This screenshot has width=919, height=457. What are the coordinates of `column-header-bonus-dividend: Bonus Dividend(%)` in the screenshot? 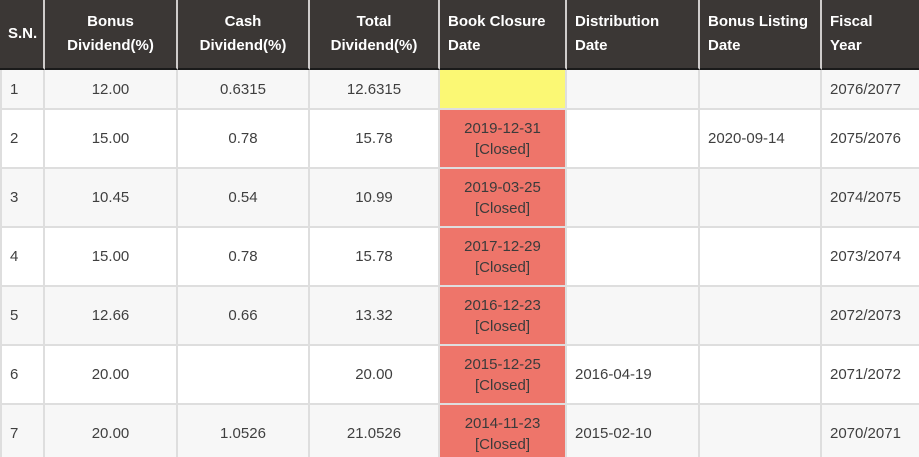 It's located at (111, 35).